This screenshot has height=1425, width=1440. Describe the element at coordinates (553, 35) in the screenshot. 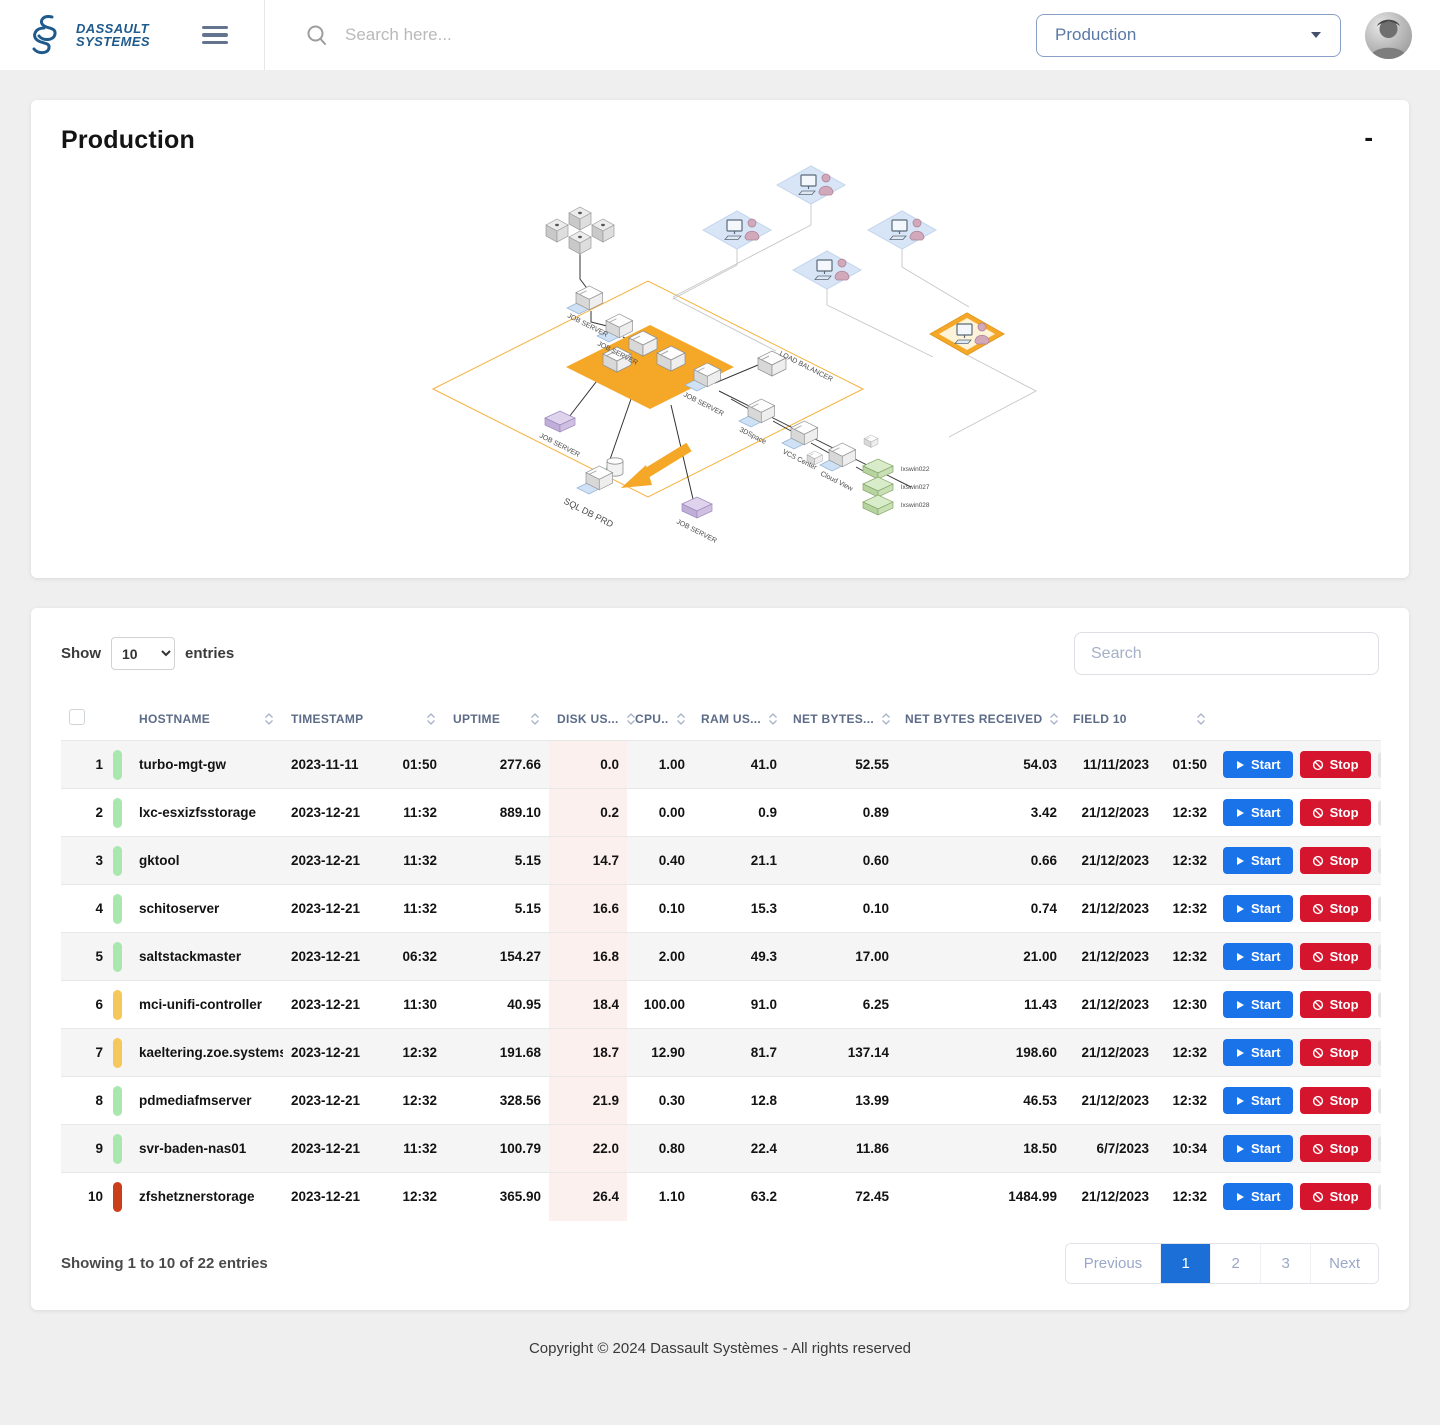

I see `global-search-input` at that location.